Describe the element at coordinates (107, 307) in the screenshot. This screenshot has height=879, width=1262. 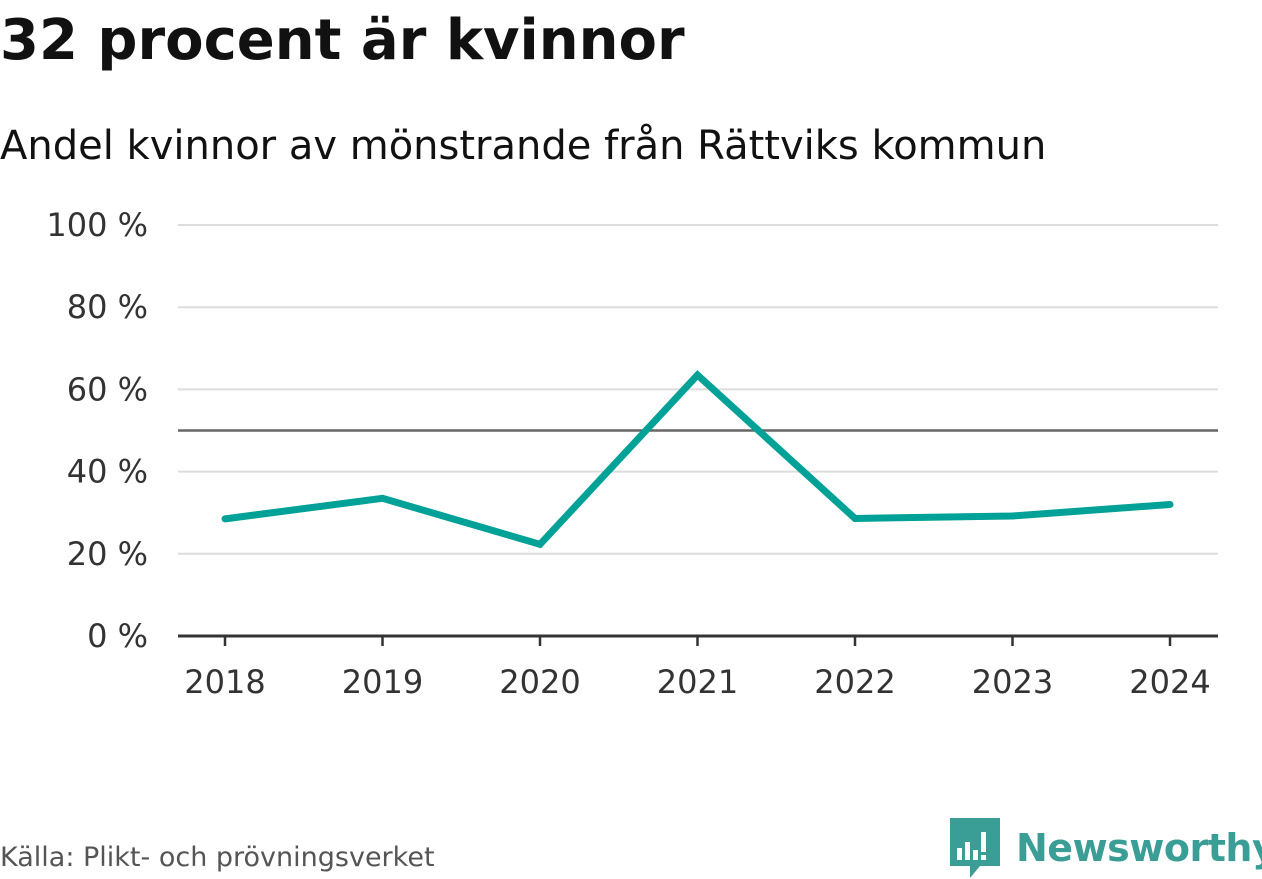
I see `y-tick-label: 80 %` at that location.